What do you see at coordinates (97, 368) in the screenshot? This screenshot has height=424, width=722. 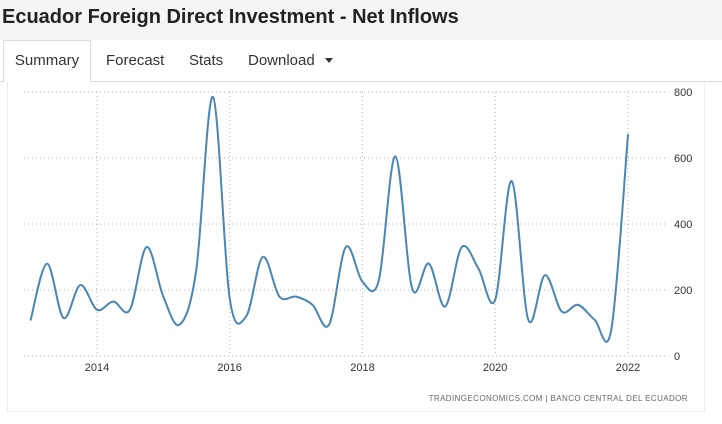 I see `x-tick-label: 2014` at bounding box center [97, 368].